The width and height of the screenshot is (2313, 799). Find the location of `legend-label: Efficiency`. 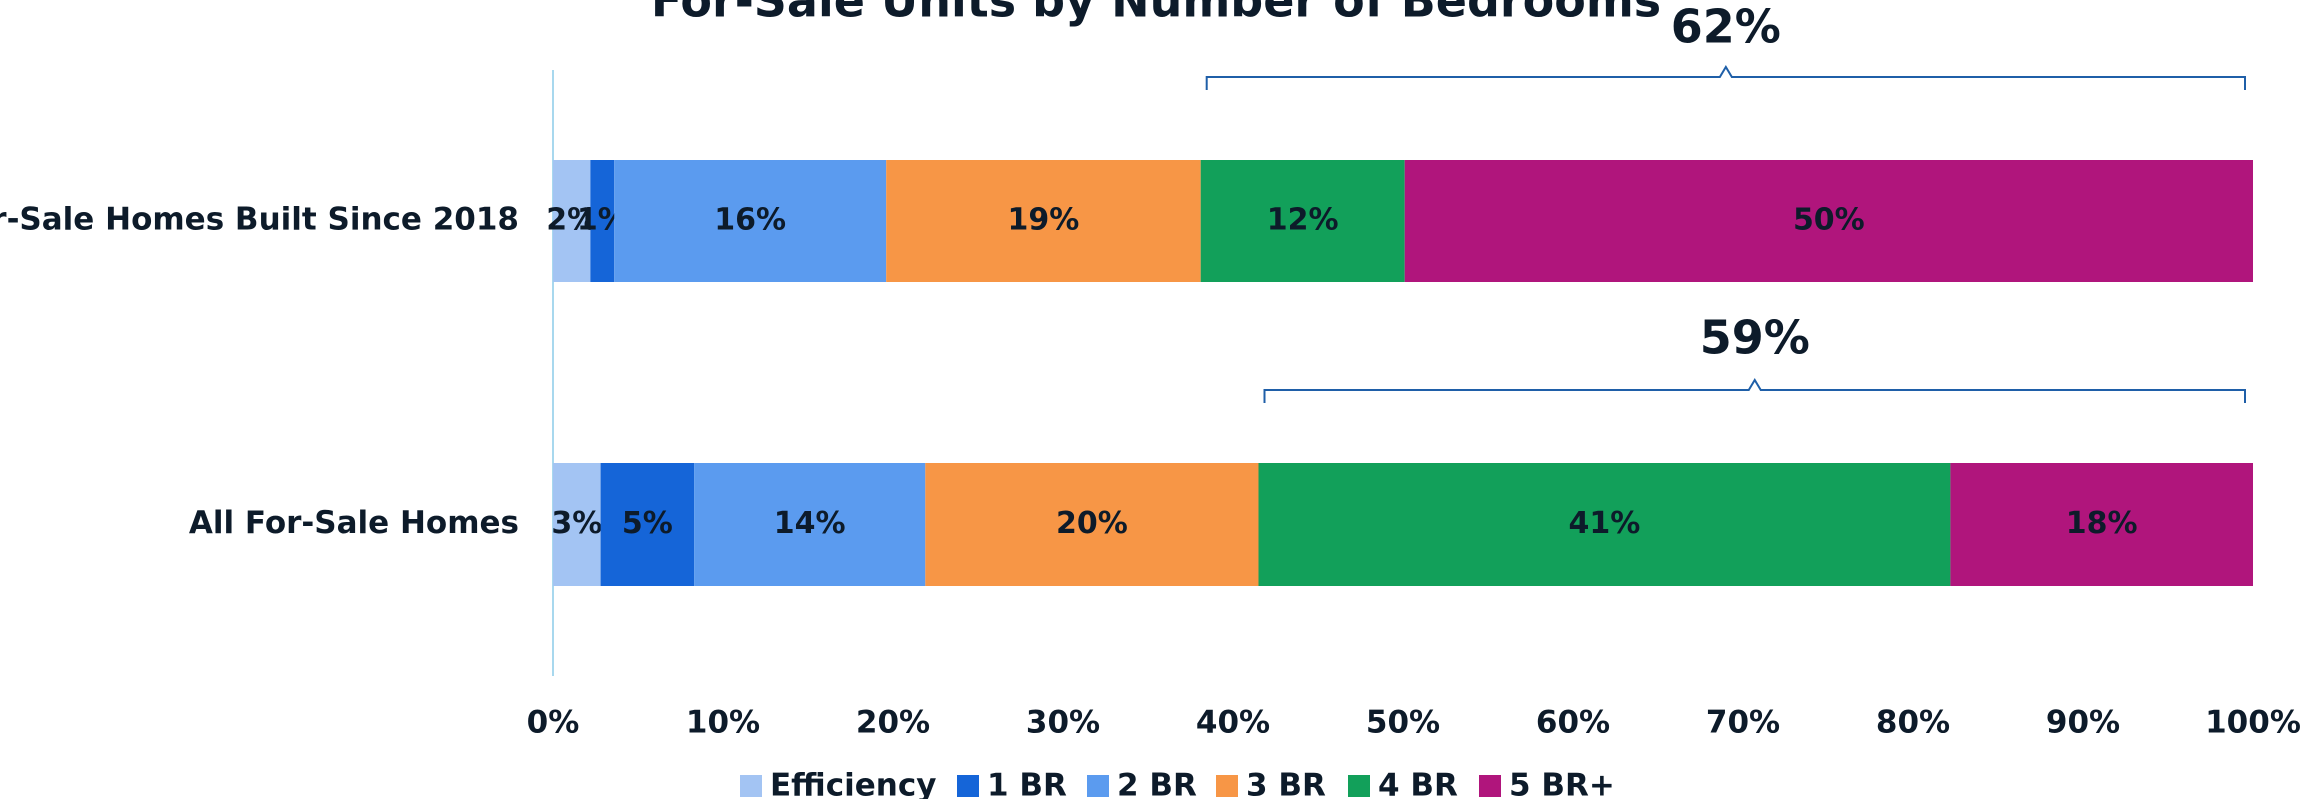

legend-label: Efficiency is located at coordinates (853, 783).